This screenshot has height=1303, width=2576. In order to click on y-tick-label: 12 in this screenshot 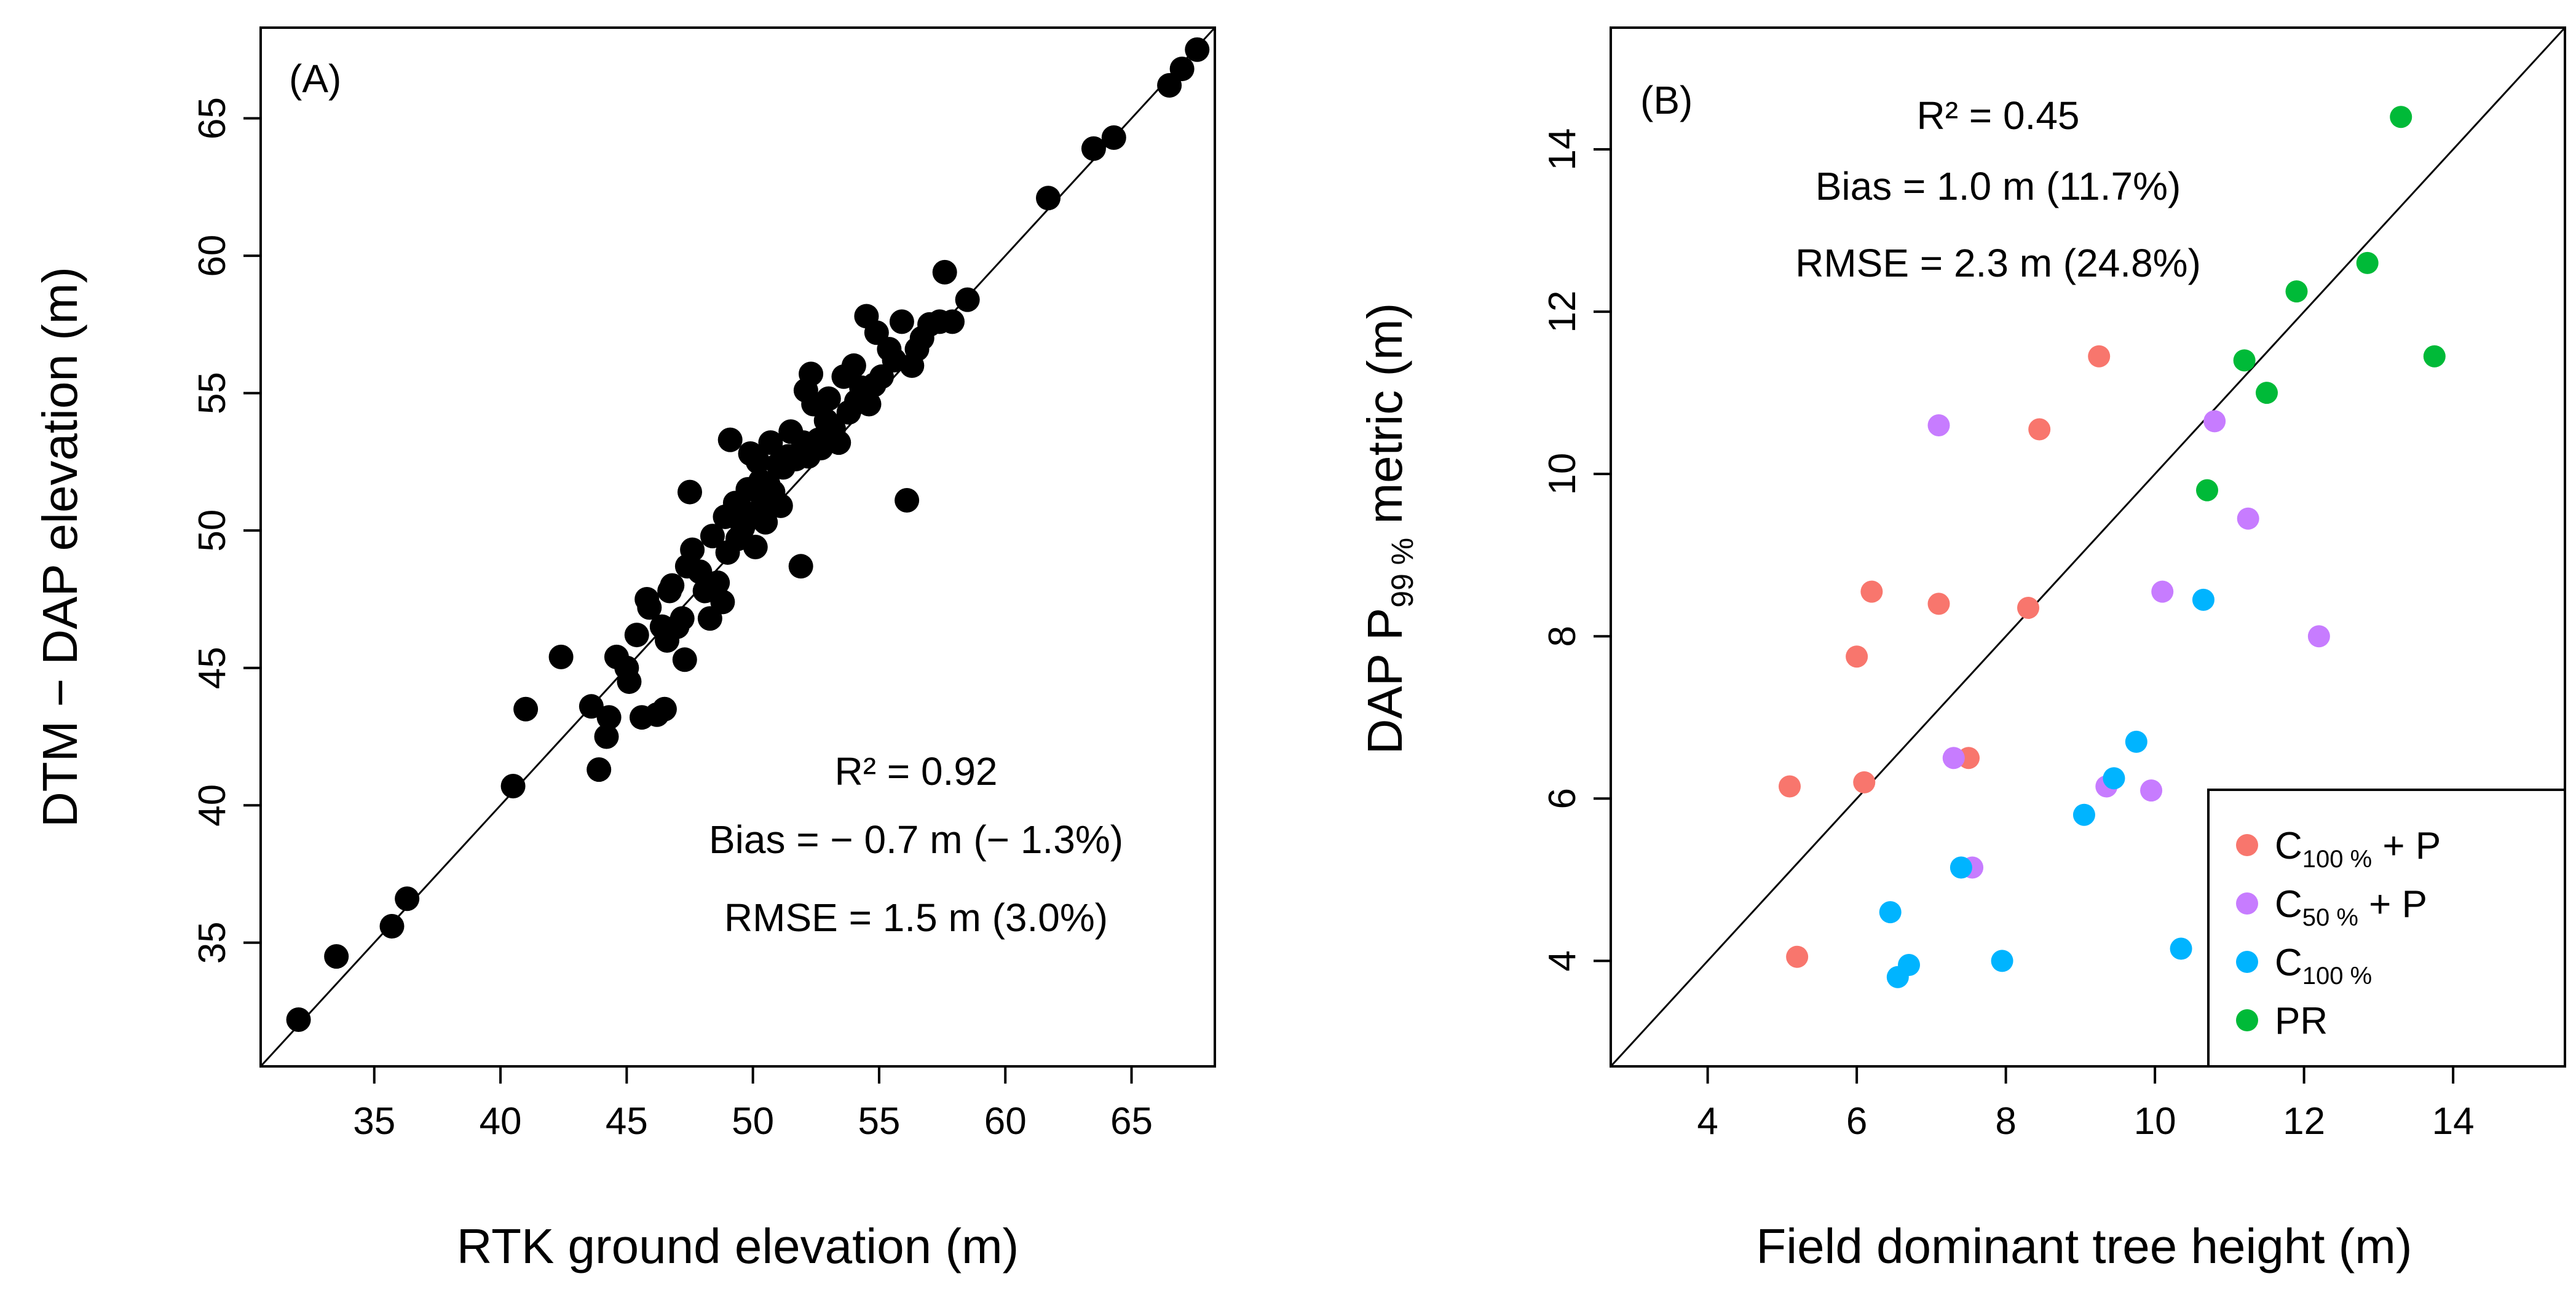, I will do `click(1562, 312)`.